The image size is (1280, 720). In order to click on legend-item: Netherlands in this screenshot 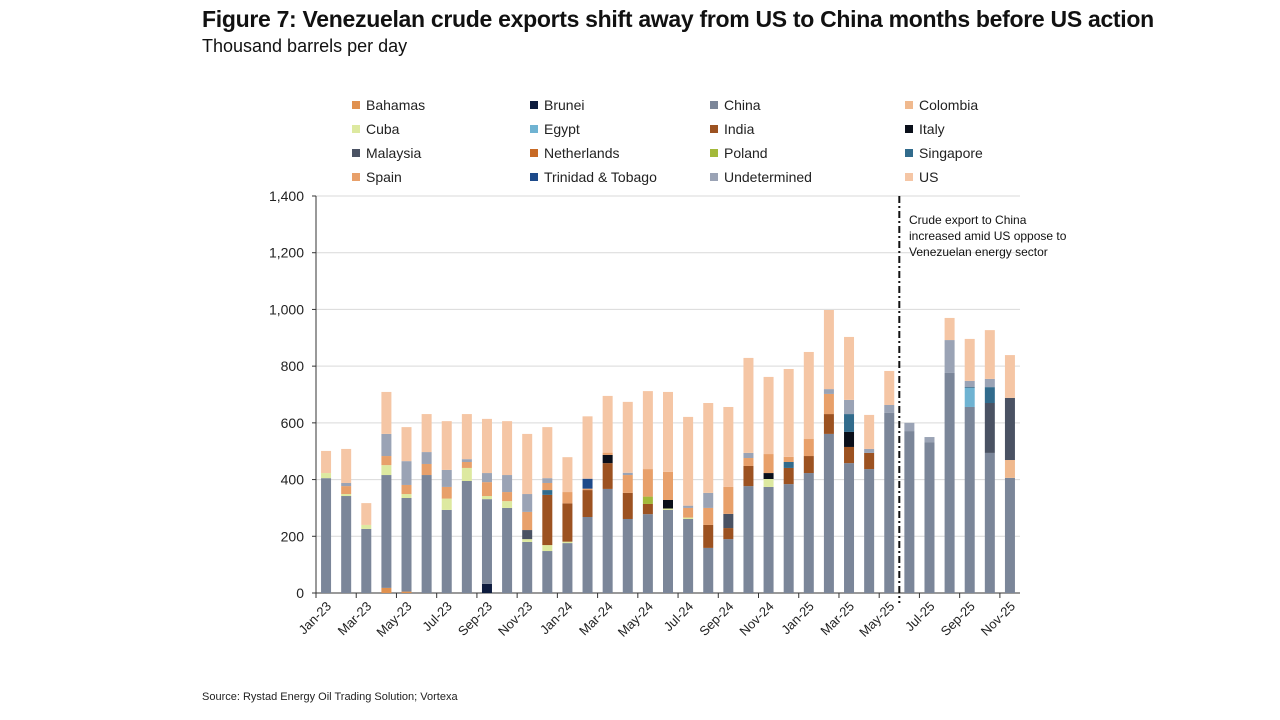, I will do `click(620, 153)`.